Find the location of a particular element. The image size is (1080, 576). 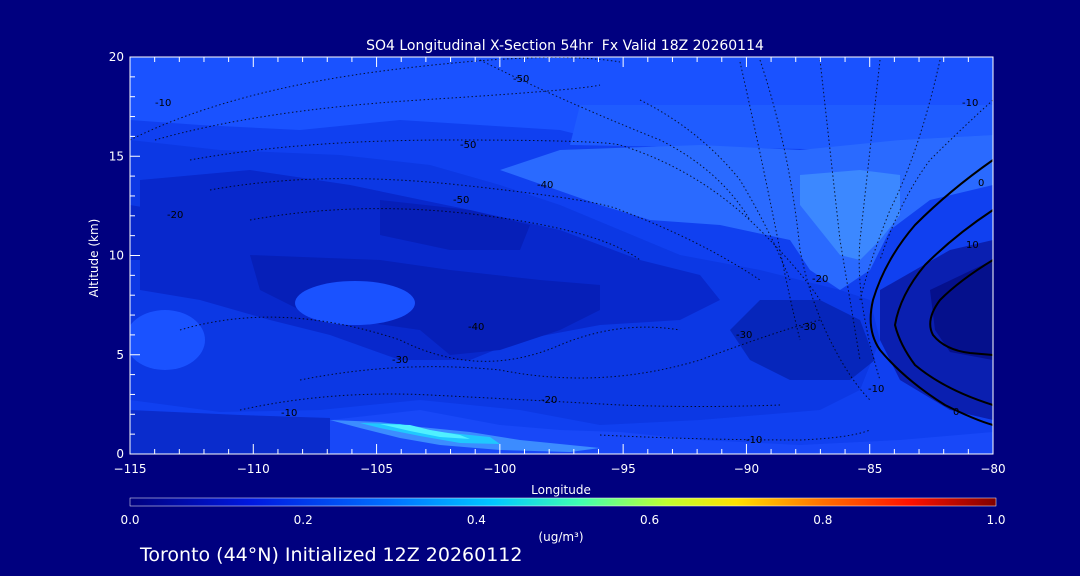

colorbar-tick-label: 0.2 is located at coordinates (303, 520).